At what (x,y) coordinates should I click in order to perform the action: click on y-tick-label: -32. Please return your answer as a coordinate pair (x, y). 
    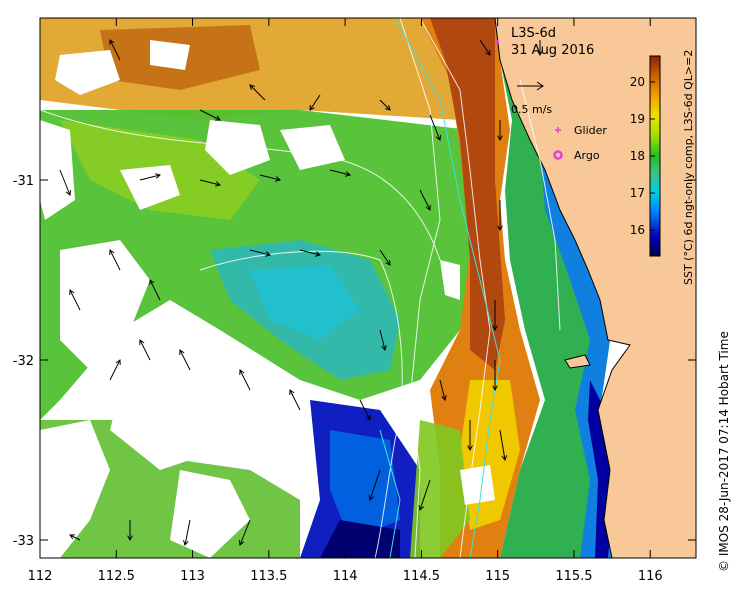
    Looking at the image, I should click on (23, 361).